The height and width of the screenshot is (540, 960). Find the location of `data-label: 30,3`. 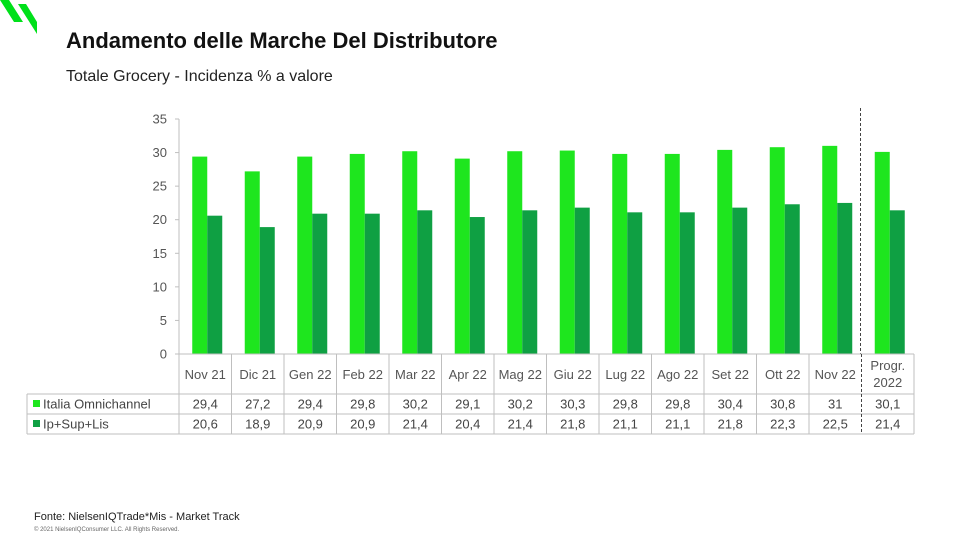

data-label: 30,3 is located at coordinates (572, 404).